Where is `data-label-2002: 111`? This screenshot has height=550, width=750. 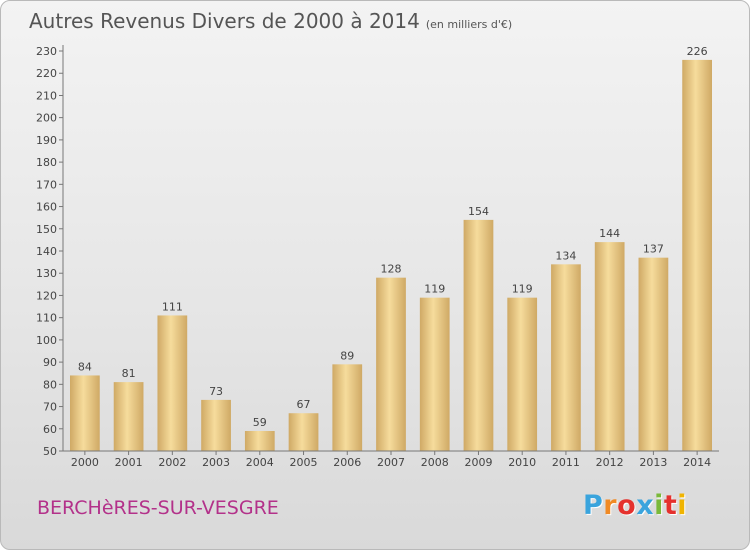 data-label-2002: 111 is located at coordinates (172, 306).